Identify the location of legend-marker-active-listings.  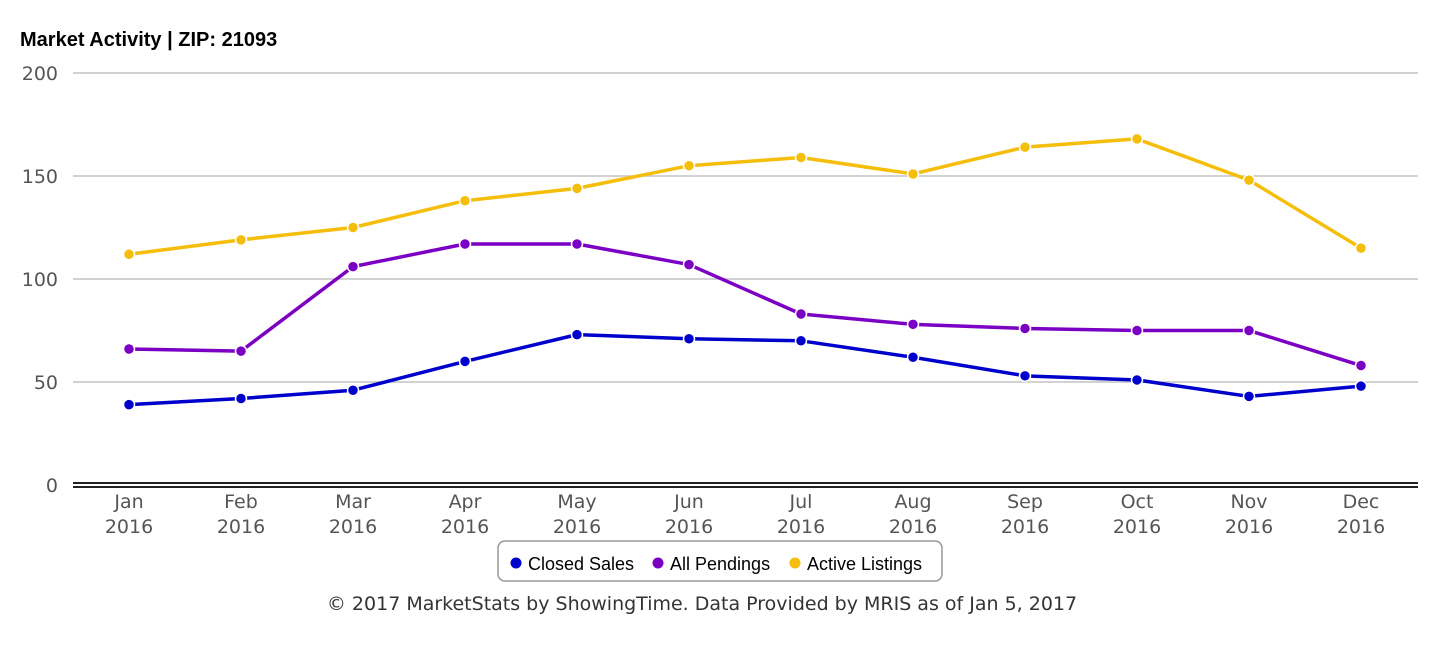
(795, 563).